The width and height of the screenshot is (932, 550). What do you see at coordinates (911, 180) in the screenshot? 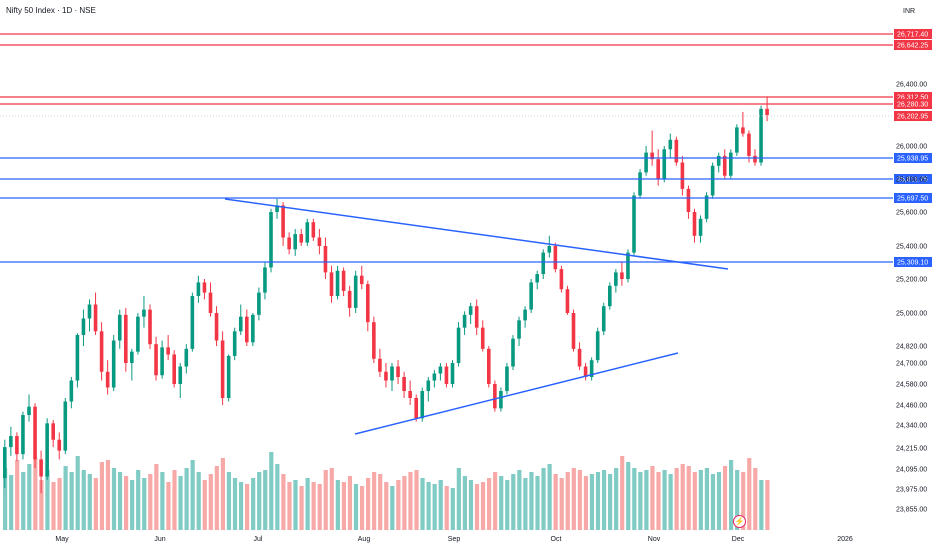
I see `y-tick-label: 25,800.00` at bounding box center [911, 180].